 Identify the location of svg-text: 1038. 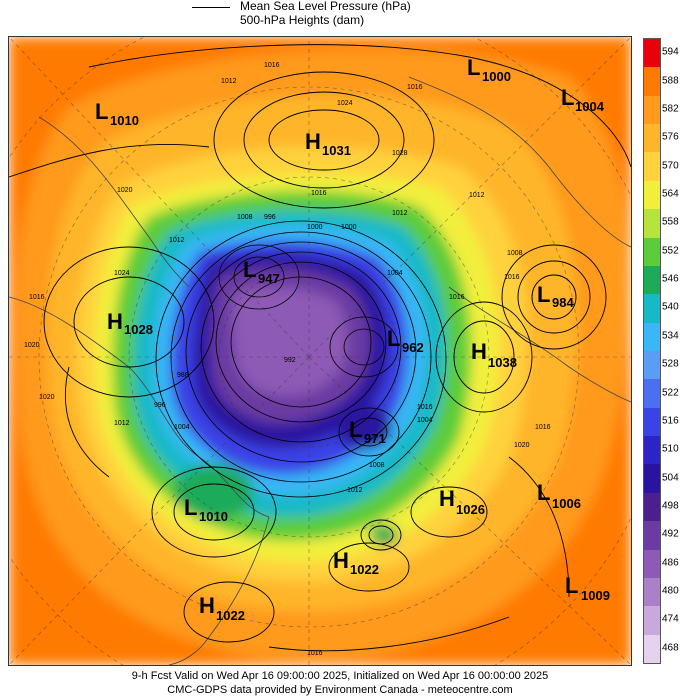
(502, 362).